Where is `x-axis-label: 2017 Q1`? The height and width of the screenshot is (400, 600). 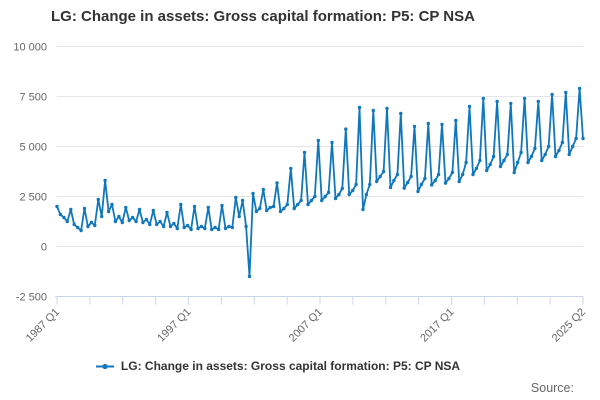
x-axis-label: 2017 Q1 is located at coordinates (437, 325).